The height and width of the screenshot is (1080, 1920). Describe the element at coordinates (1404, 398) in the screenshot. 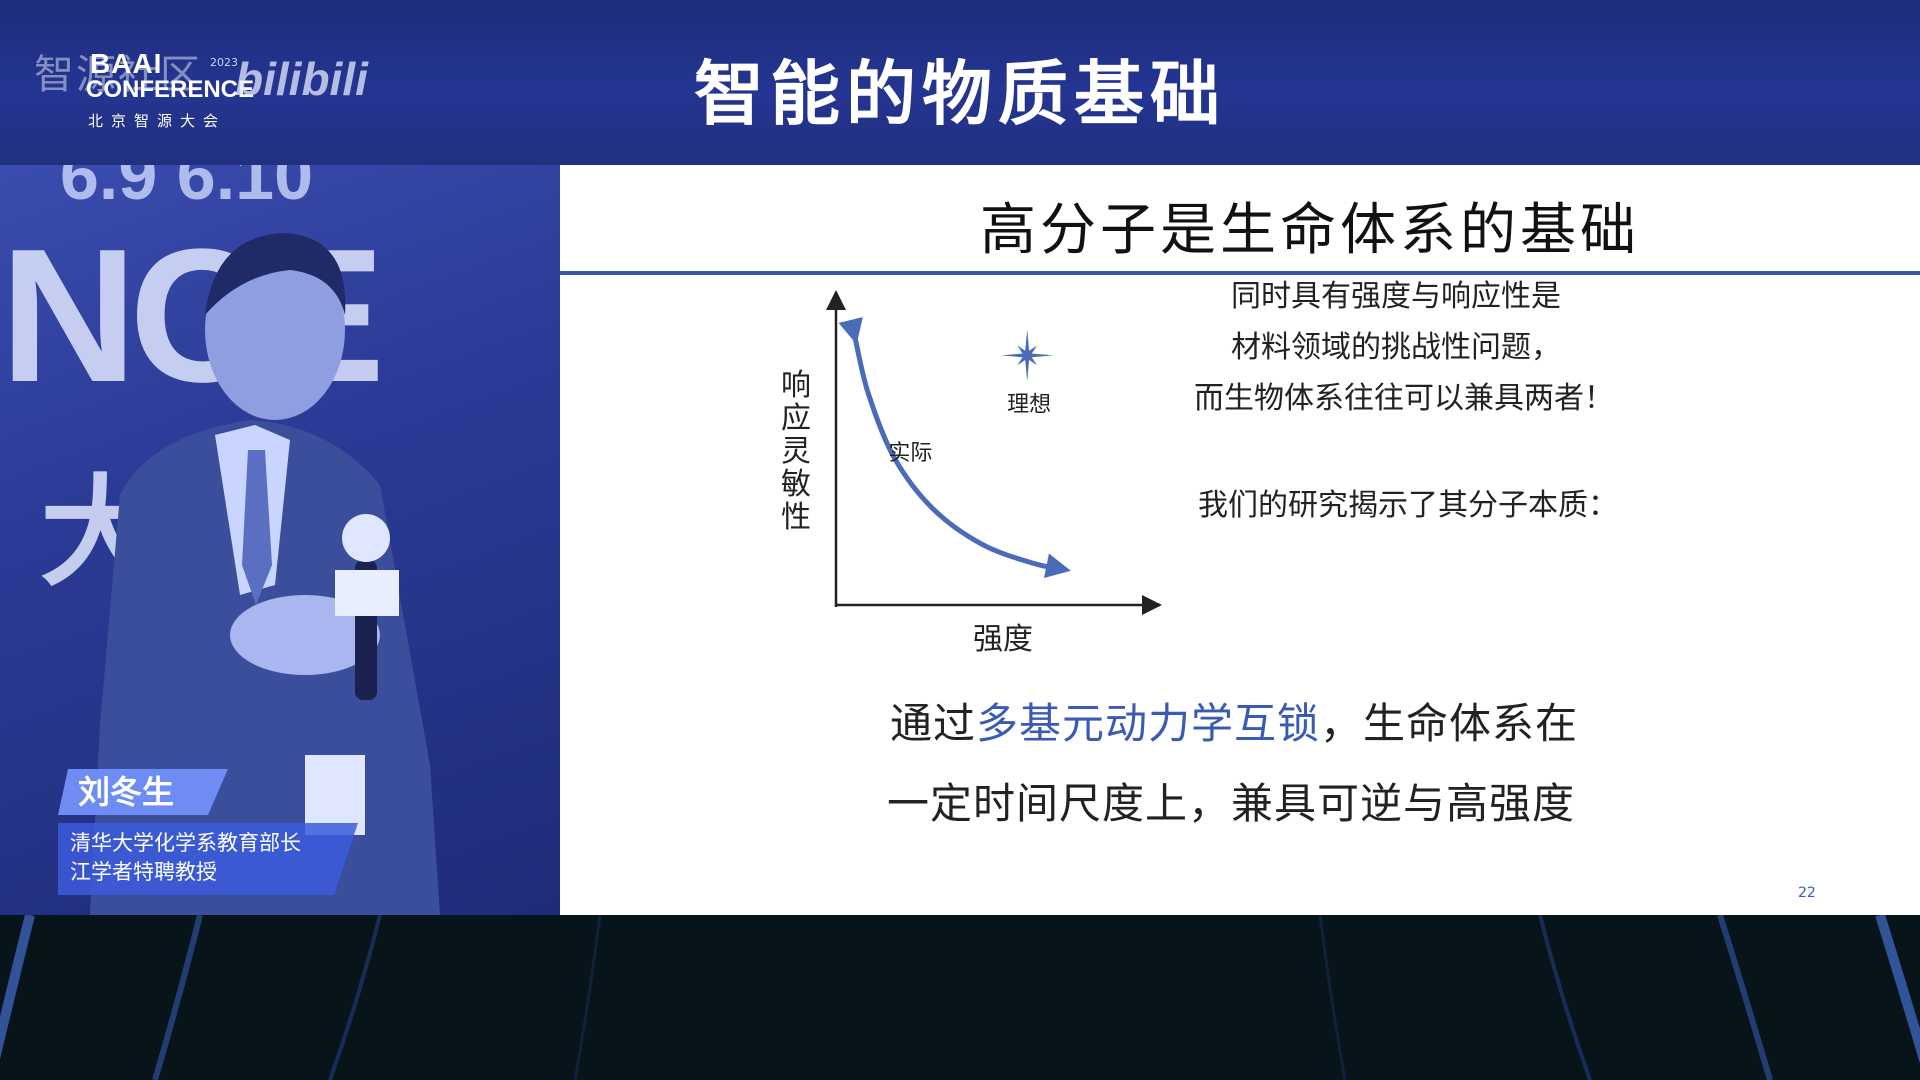

I see `text-line-3: 而生物体系往往可以兼具两者！` at that location.